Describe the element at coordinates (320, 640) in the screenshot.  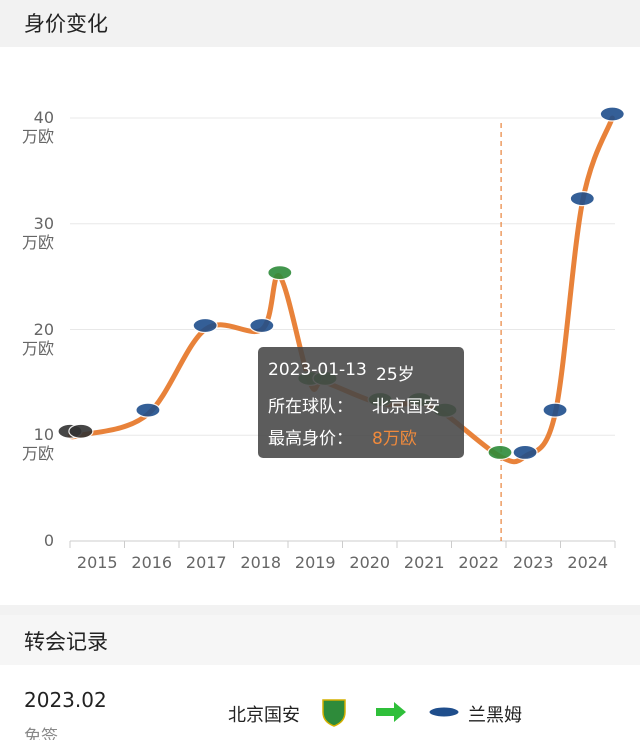
I see `section-bg` at that location.